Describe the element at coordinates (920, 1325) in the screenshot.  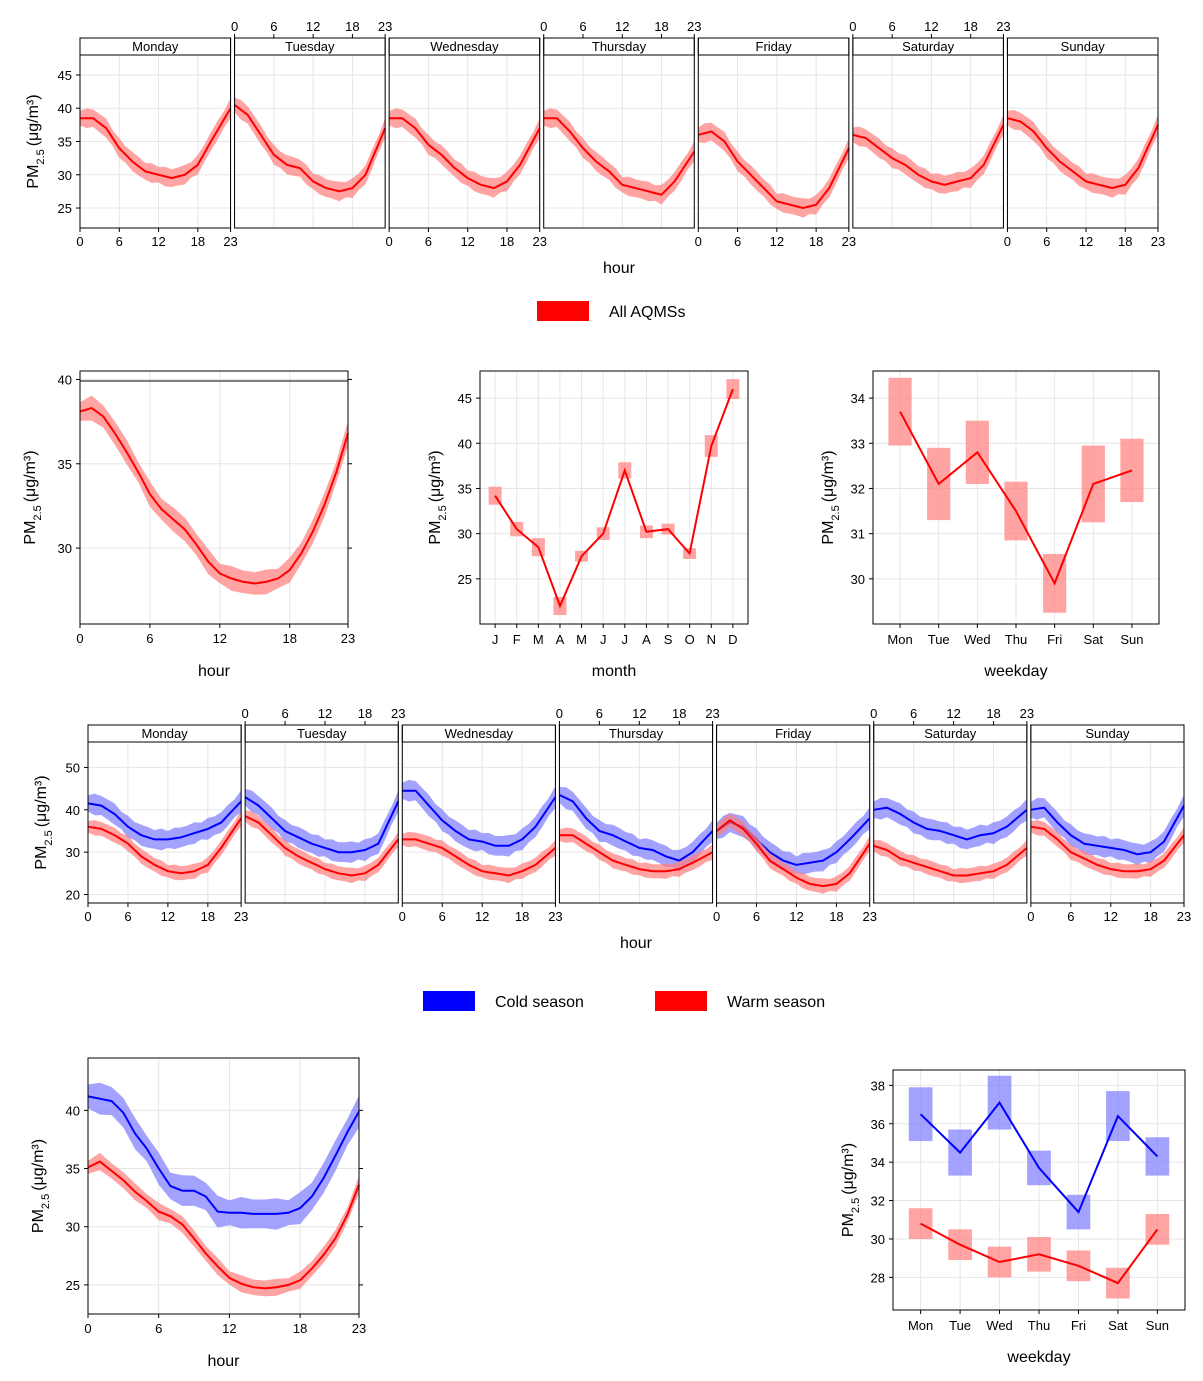
I see `x-tick-label: Mon` at that location.